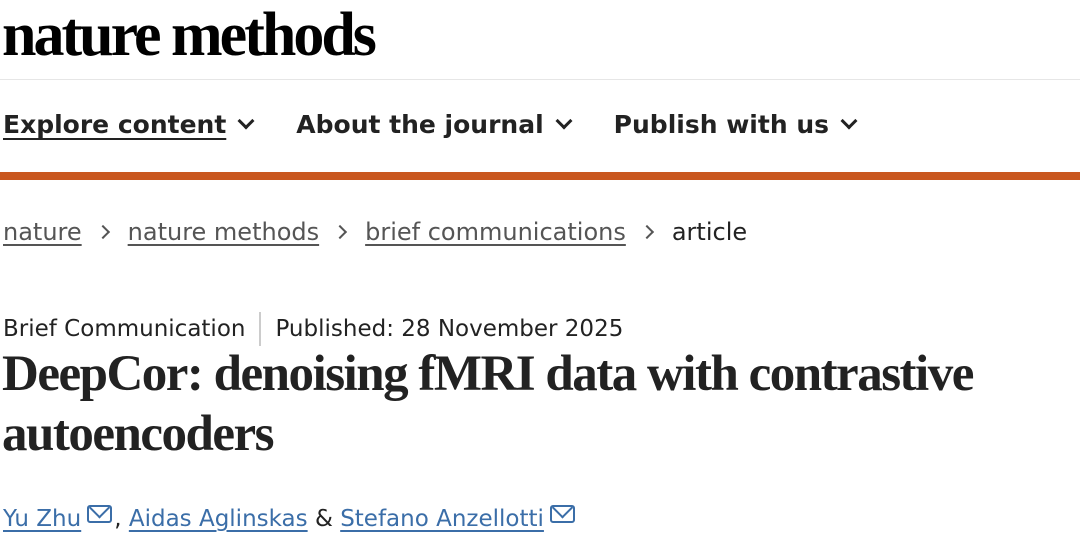 Image resolution: width=1080 pixels, height=542 pixels. I want to click on nav-about-journal: About the journal, so click(434, 124).